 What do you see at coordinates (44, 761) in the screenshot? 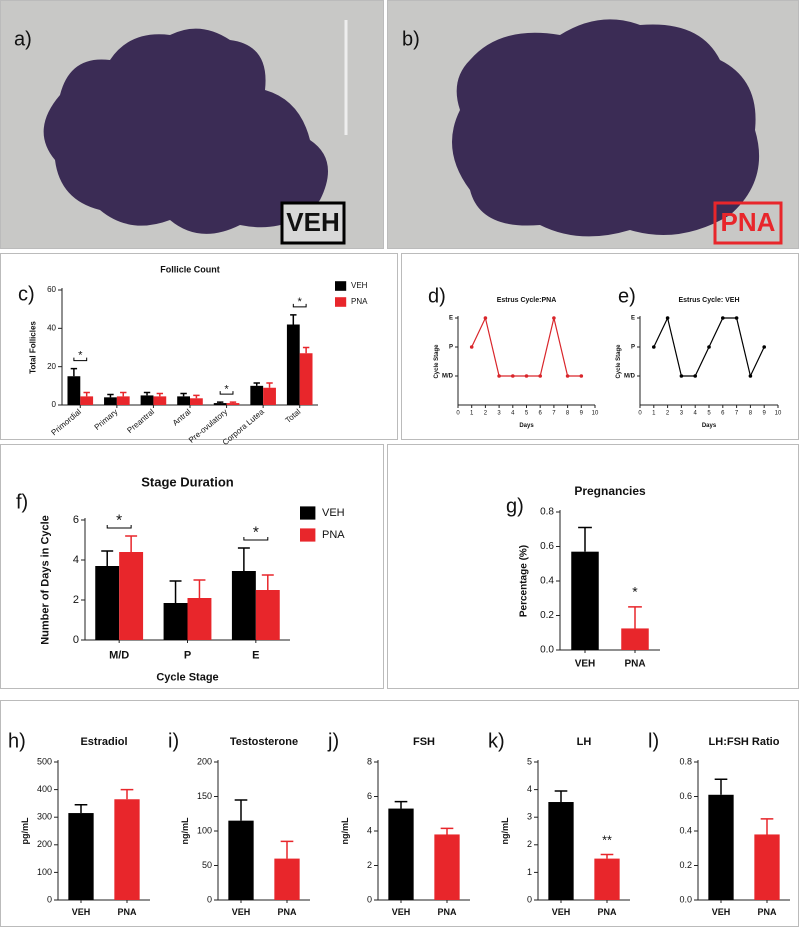
I see `y-tick-label: 500` at bounding box center [44, 761].